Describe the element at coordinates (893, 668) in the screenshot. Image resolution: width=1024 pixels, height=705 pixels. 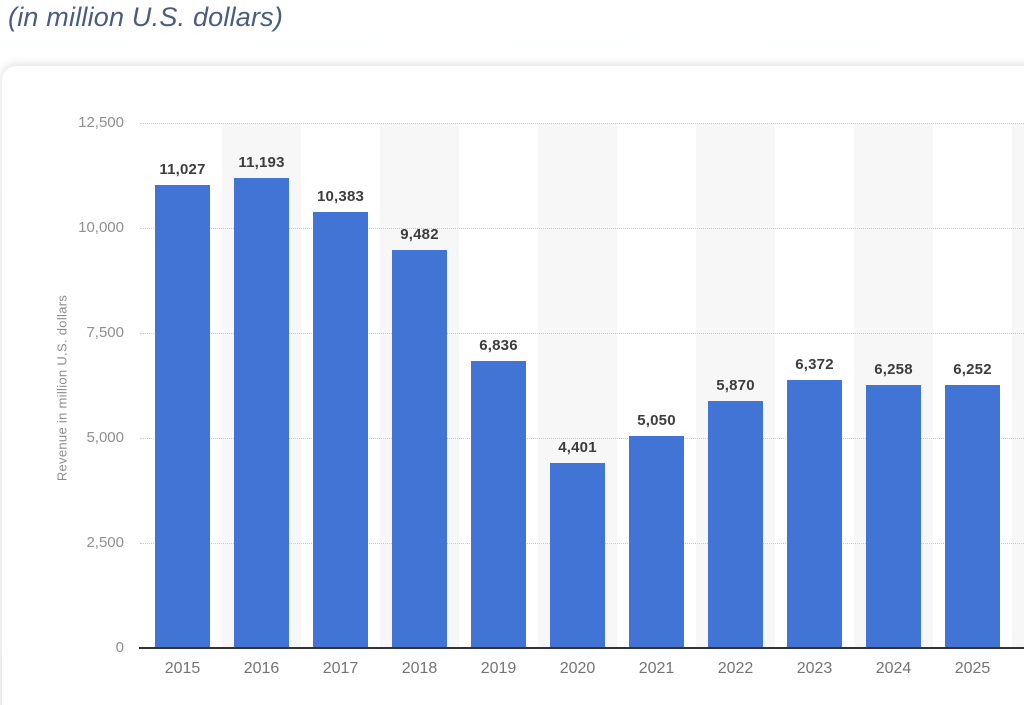
I see `x-tick-label: 2024` at that location.